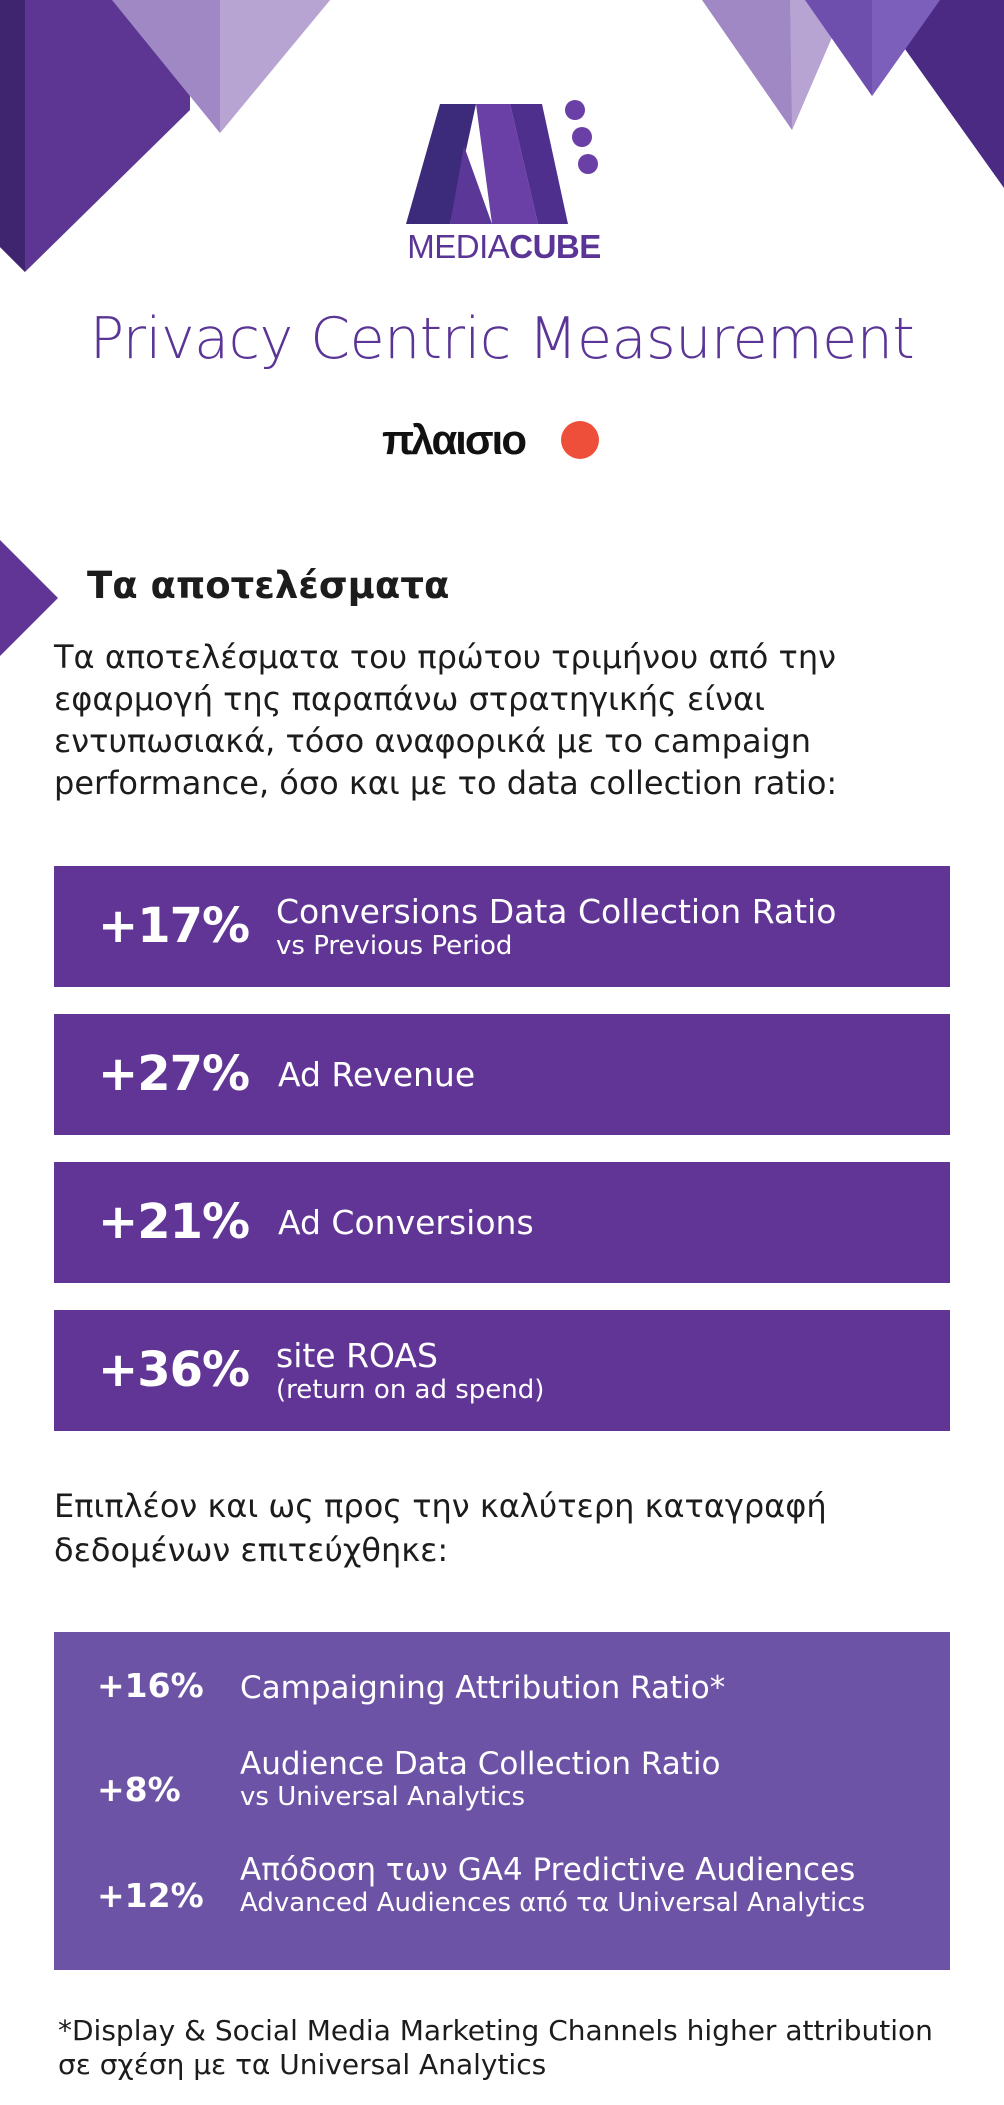 This screenshot has height=2105, width=1004. I want to click on logo-word-media: MEDIA, so click(458, 246).